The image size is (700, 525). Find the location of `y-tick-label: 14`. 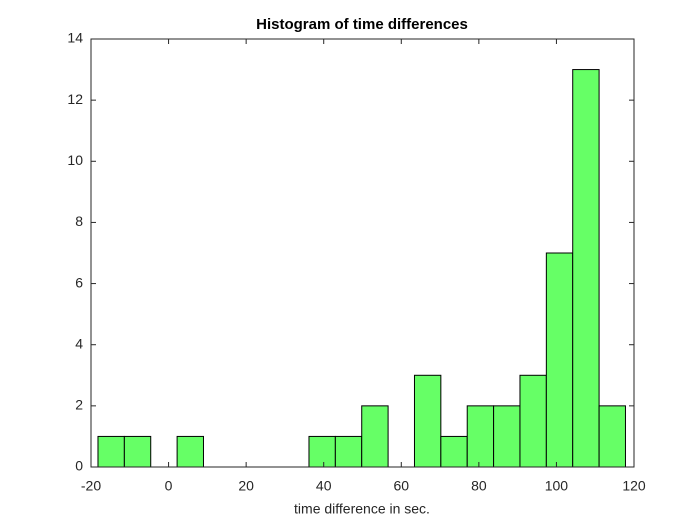

y-tick-label: 14 is located at coordinates (75, 38).